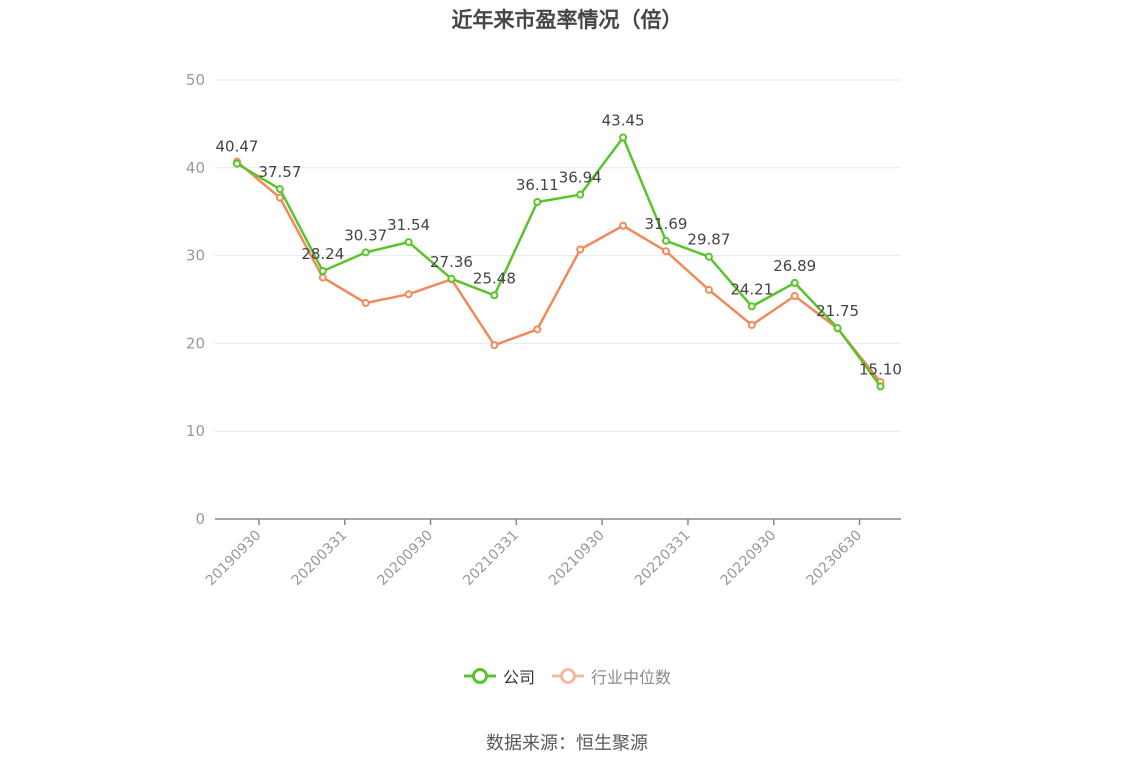 The width and height of the screenshot is (1134, 766). Describe the element at coordinates (279, 172) in the screenshot. I see `data-label: 37.57` at that location.